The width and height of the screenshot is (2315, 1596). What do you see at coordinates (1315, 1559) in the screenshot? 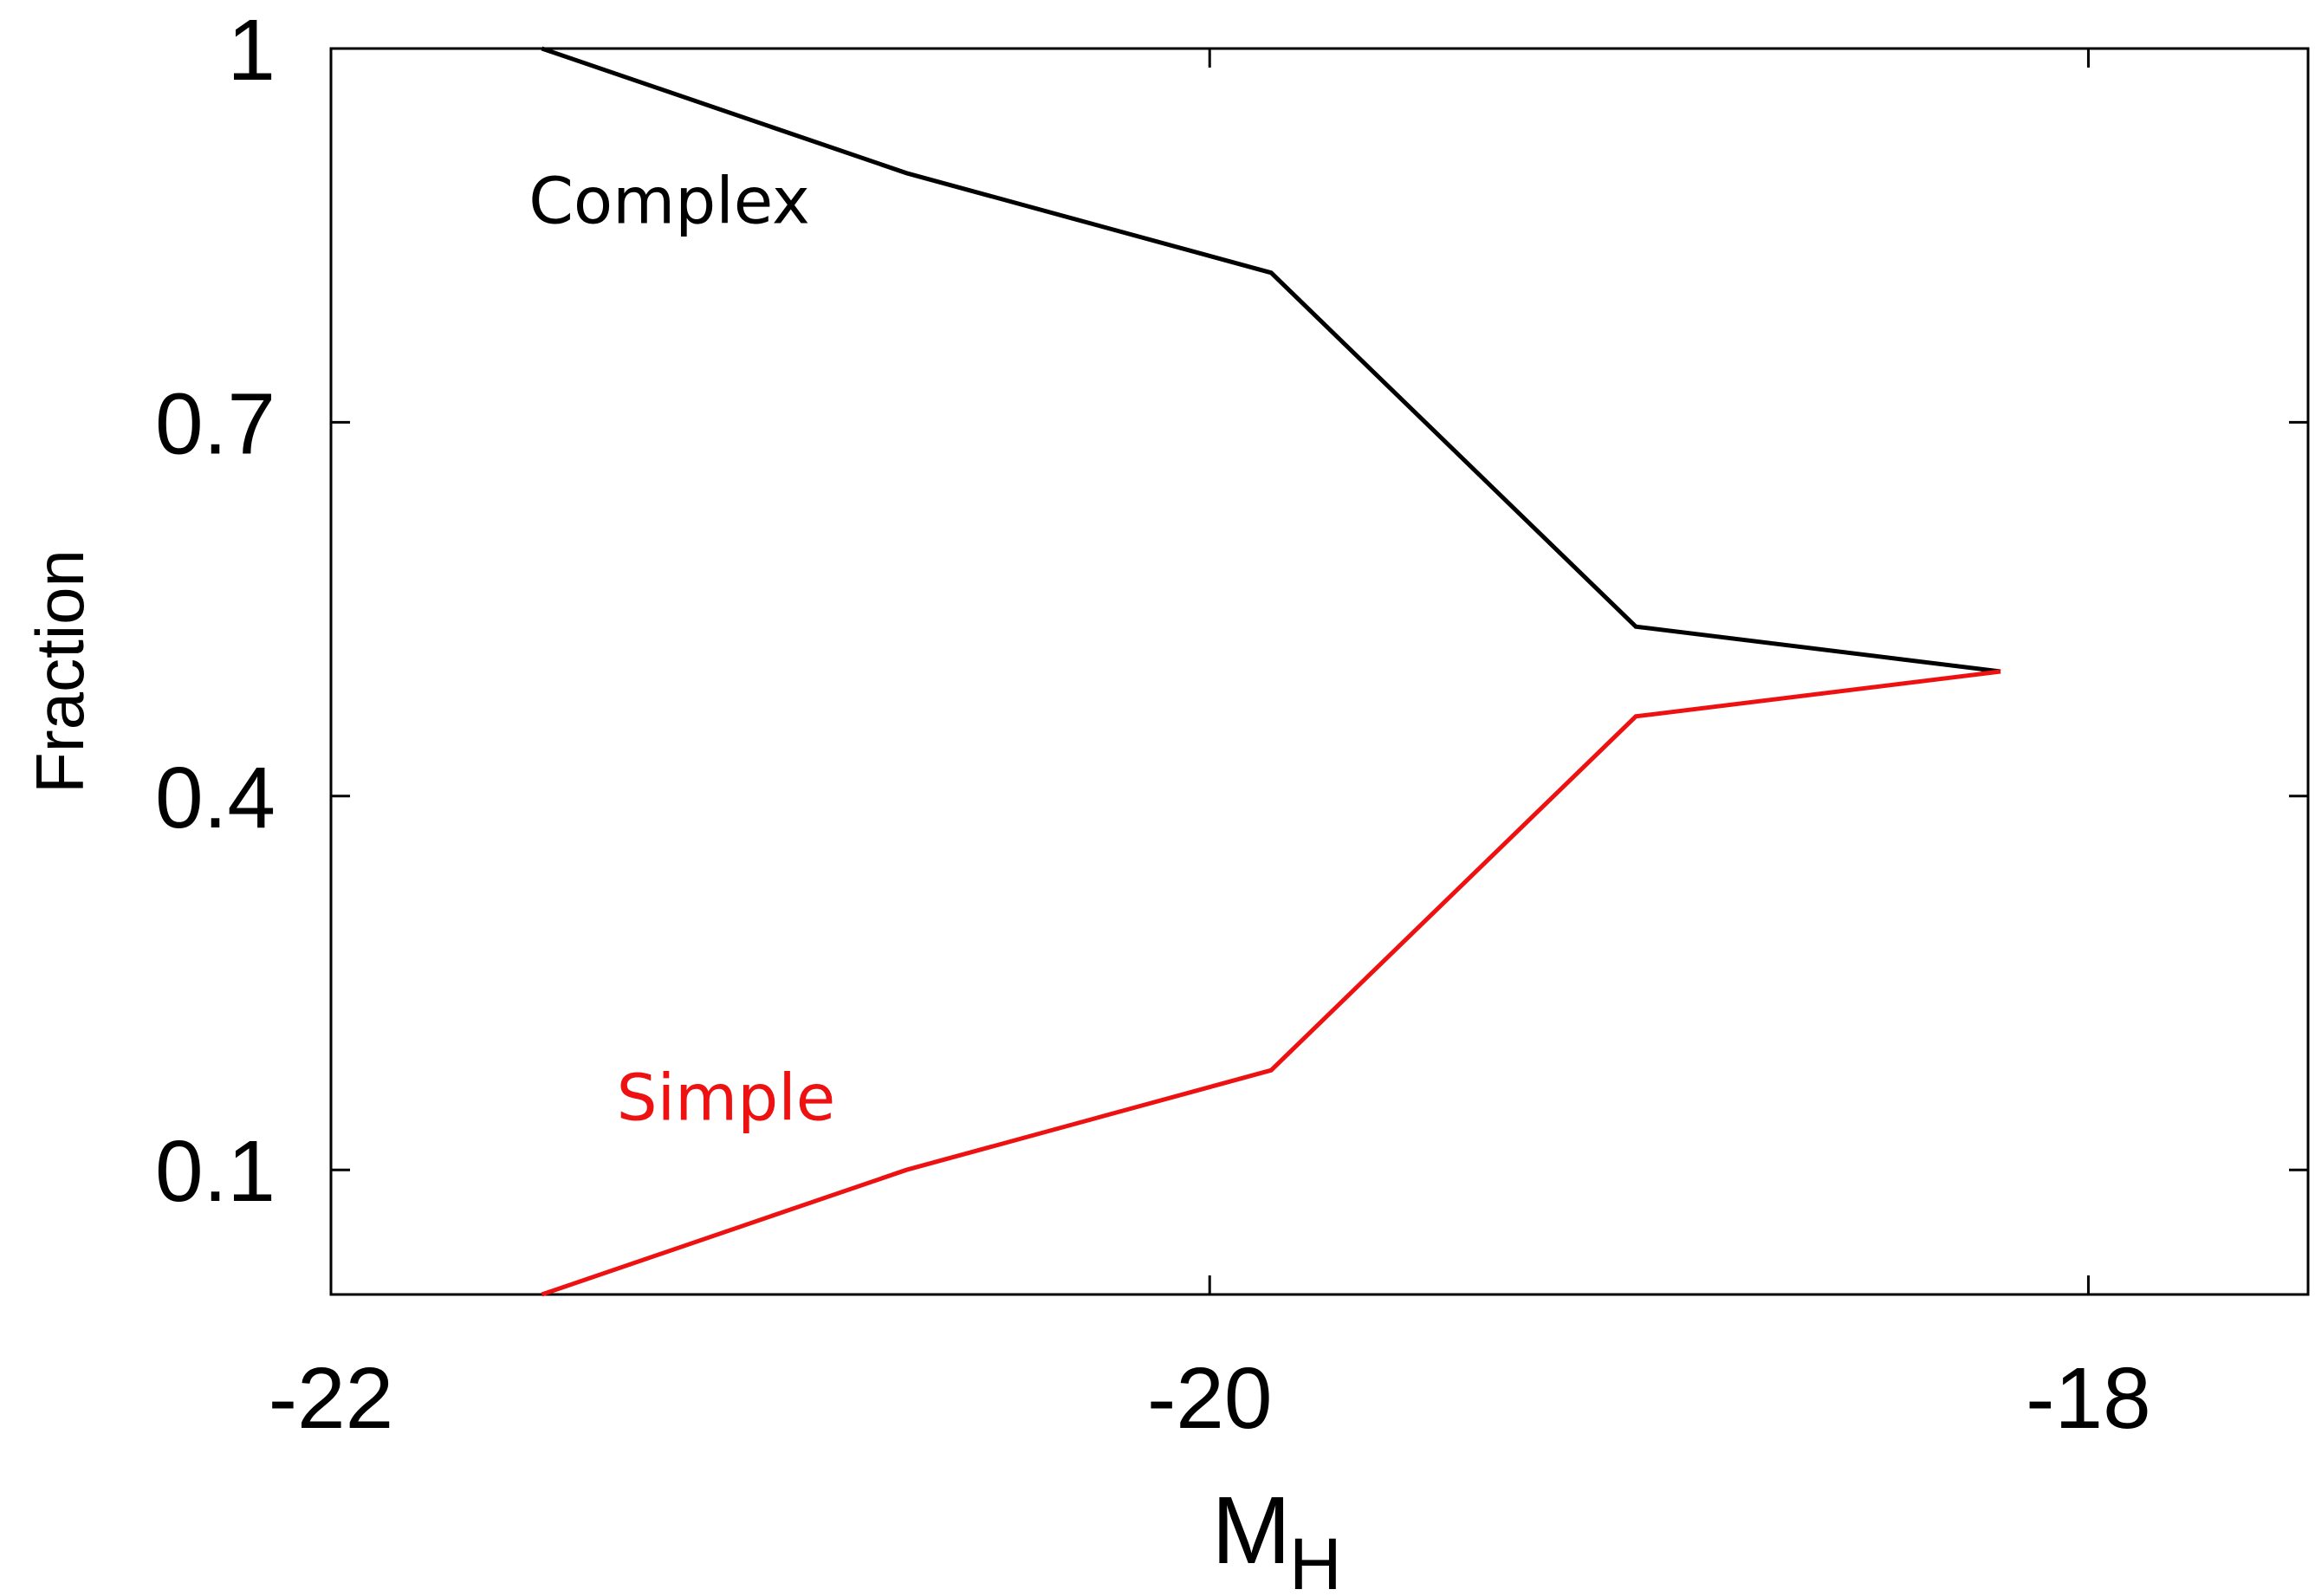
I see `x-axis-label-subscript: H` at bounding box center [1315, 1559].